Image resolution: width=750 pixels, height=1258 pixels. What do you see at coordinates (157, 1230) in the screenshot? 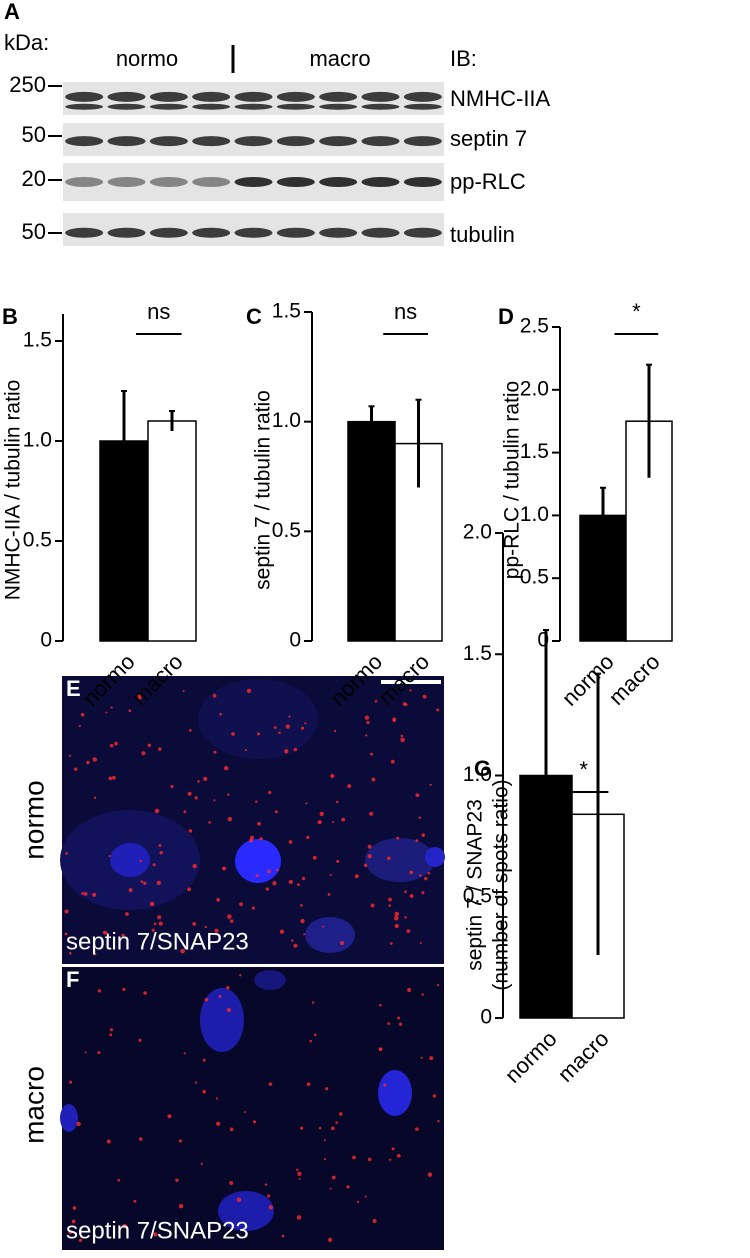
I see `stain-label: septin 7/SNAP23` at bounding box center [157, 1230].